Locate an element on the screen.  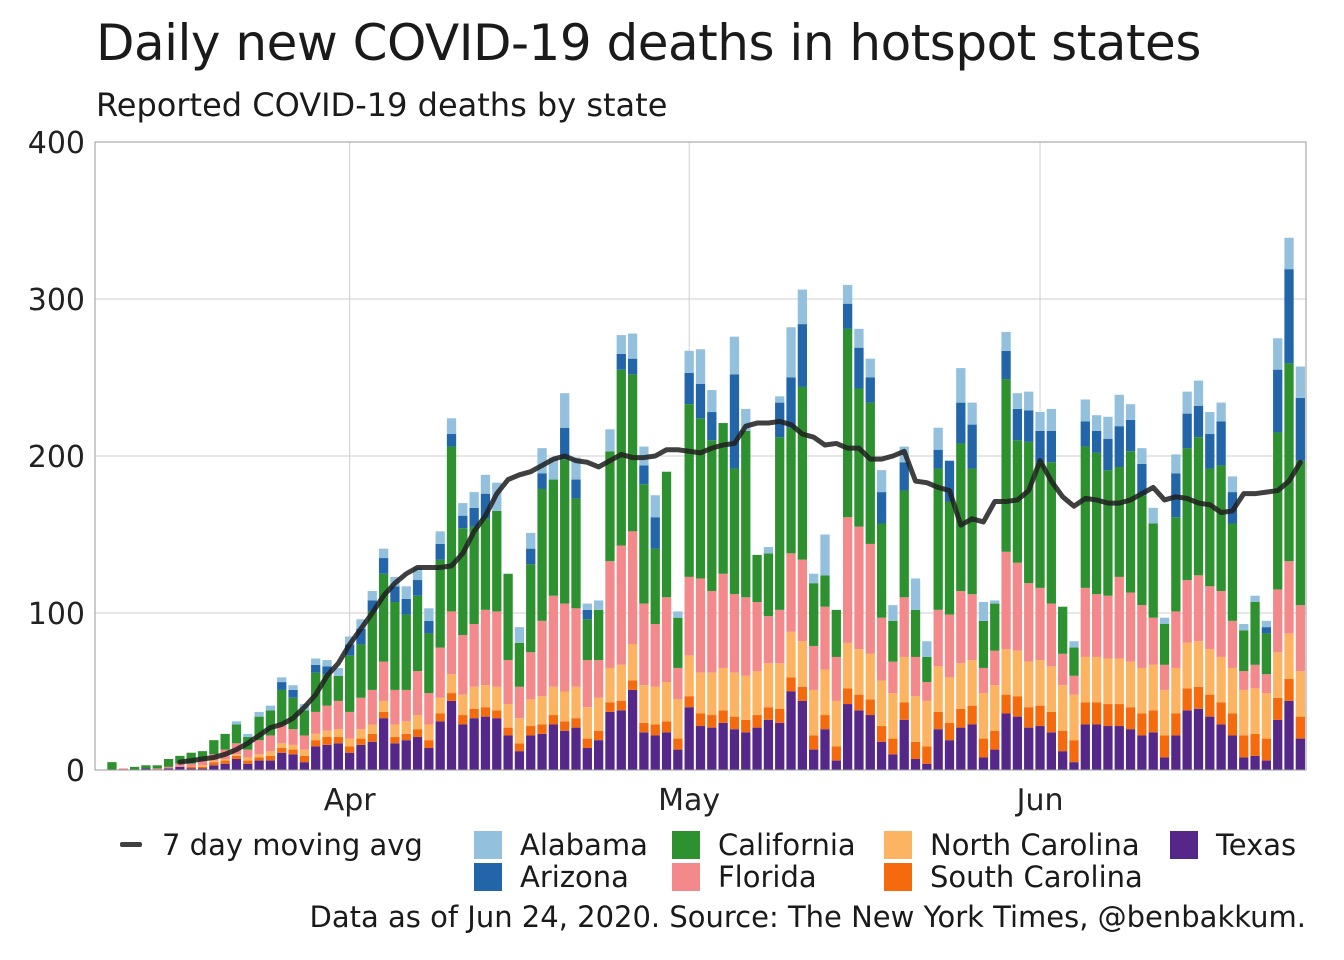
legend-north-carolina: North Carolina is located at coordinates (1012, 845).